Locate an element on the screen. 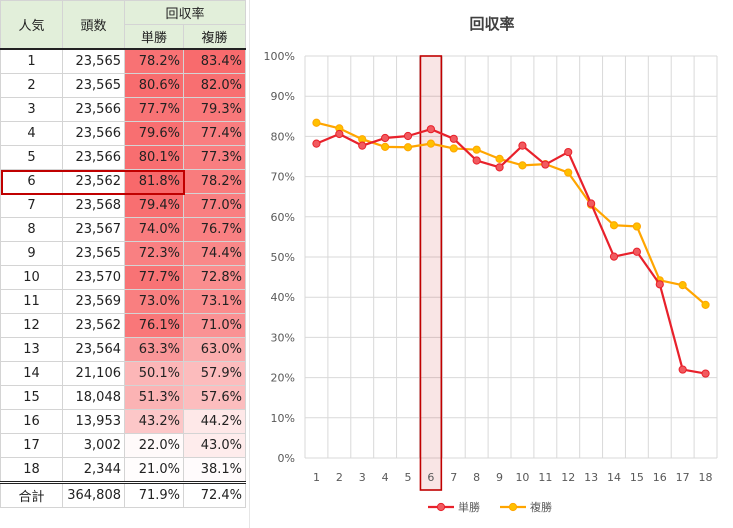 Image resolution: width=733 pixels, height=528 pixels. y-tick-label: 90% is located at coordinates (283, 96).